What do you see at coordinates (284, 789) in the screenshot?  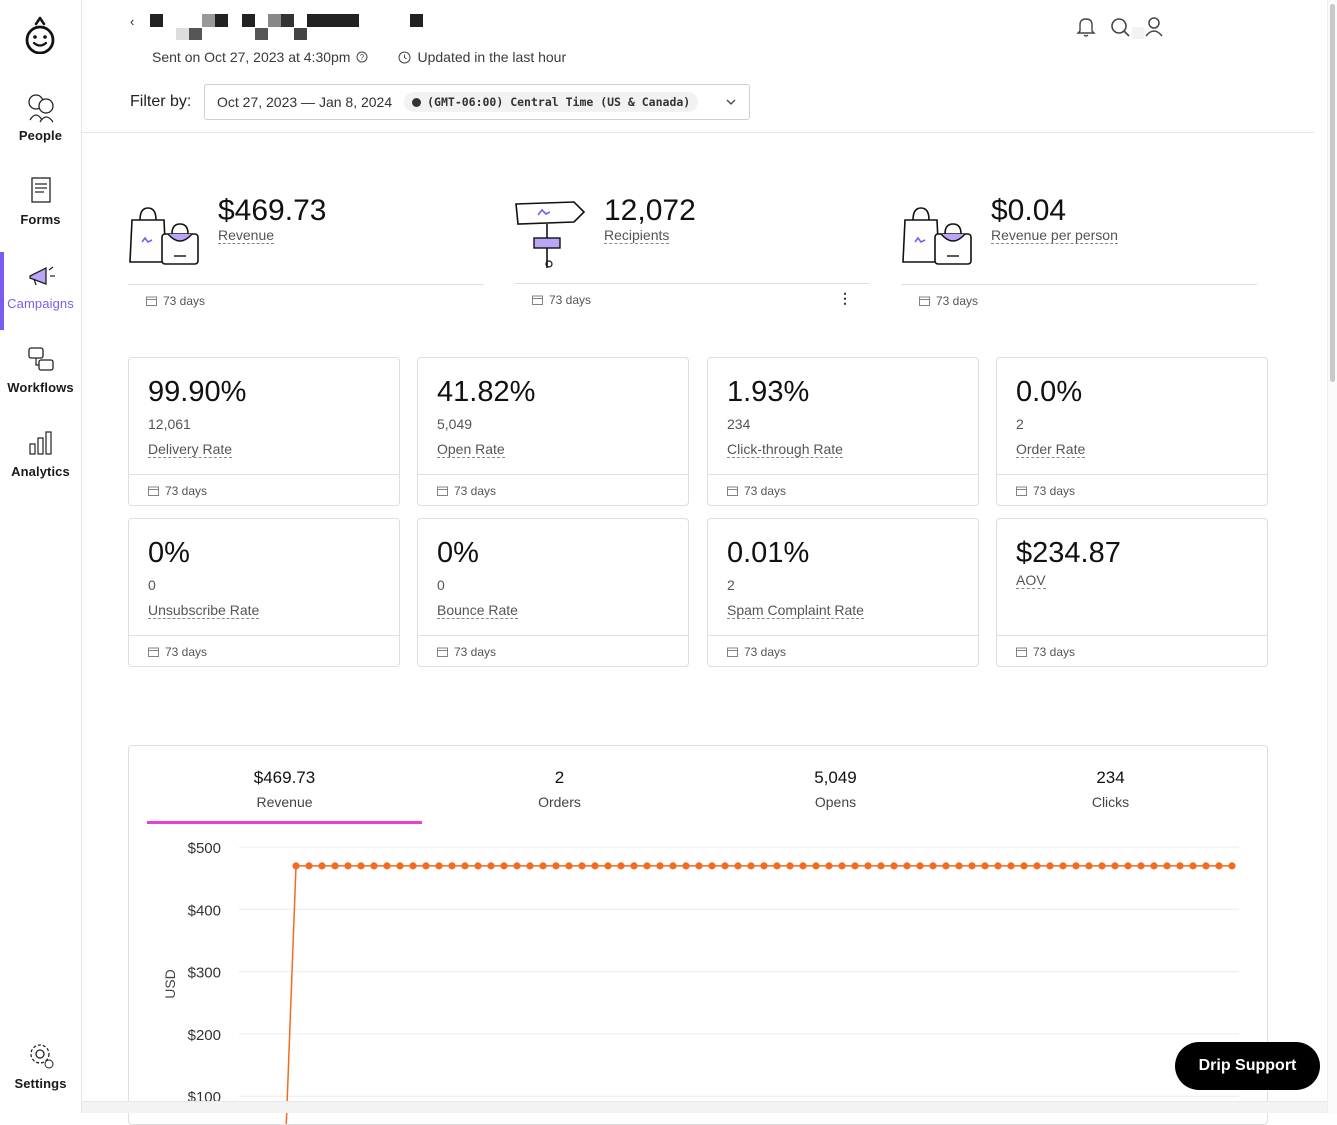 I see `tab-revenue: $469.73 Revenue` at bounding box center [284, 789].